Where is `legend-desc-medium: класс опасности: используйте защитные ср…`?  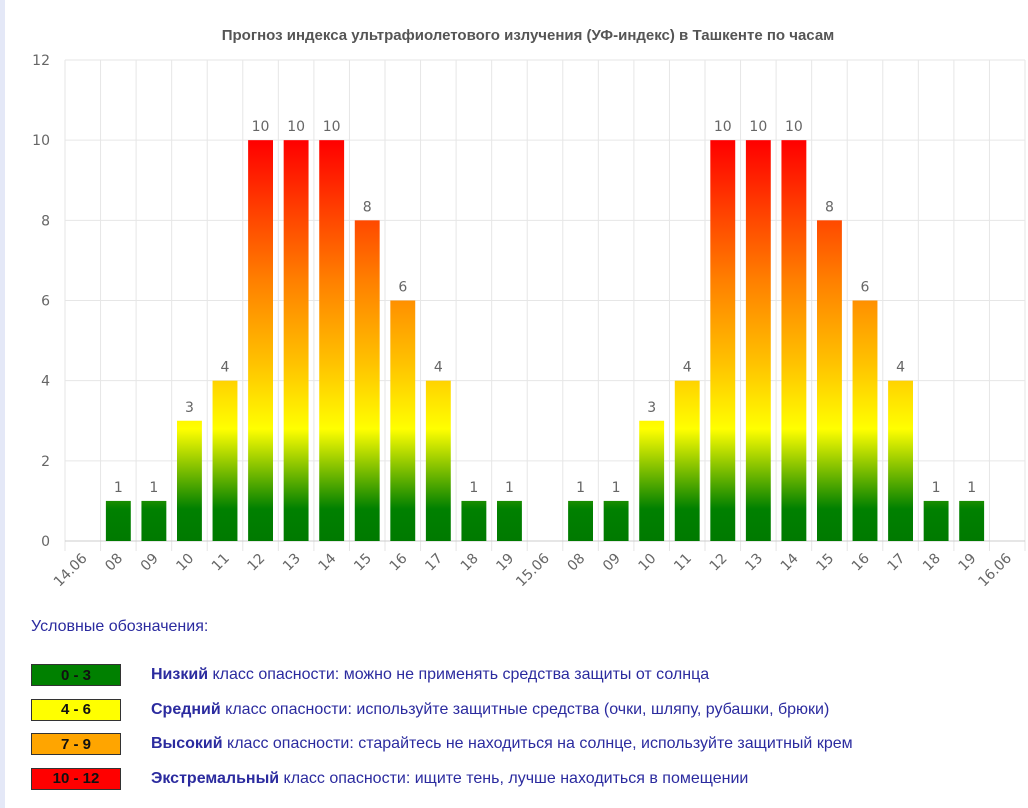
legend-desc-medium: класс опасности: используйте защитные ср… is located at coordinates (525, 709).